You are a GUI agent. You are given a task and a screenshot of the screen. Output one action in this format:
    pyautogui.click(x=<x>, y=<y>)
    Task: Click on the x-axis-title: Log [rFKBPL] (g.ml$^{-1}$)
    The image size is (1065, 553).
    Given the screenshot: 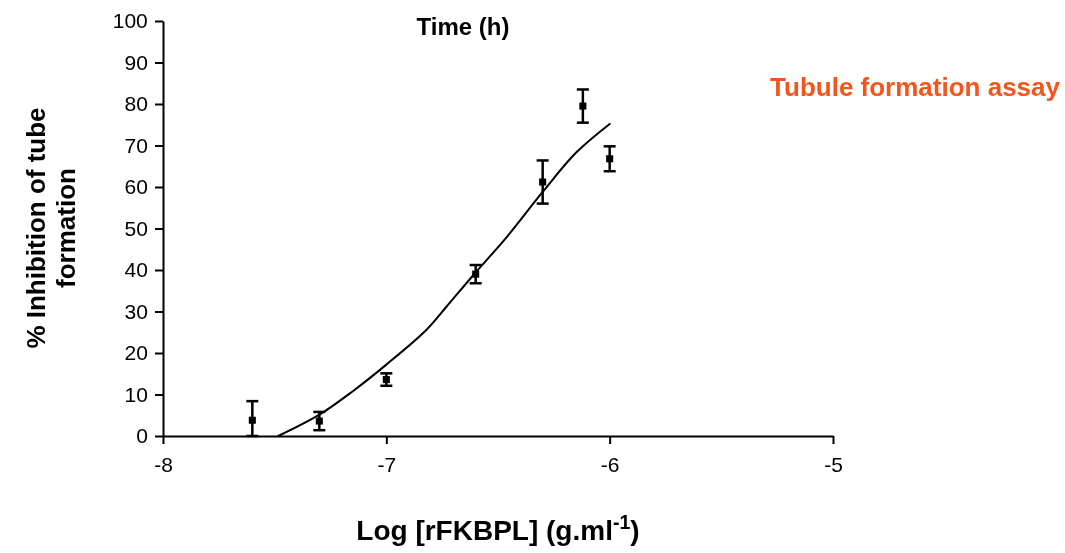 What is the action you would take?
    pyautogui.click(x=498, y=528)
    